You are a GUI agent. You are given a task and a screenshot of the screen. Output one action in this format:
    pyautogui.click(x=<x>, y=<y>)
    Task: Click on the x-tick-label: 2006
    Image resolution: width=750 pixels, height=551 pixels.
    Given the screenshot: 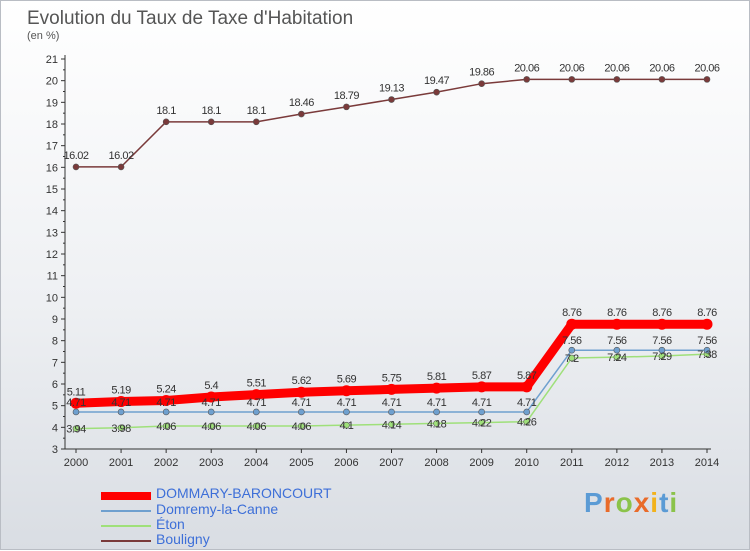 What is the action you would take?
    pyautogui.click(x=346, y=463)
    